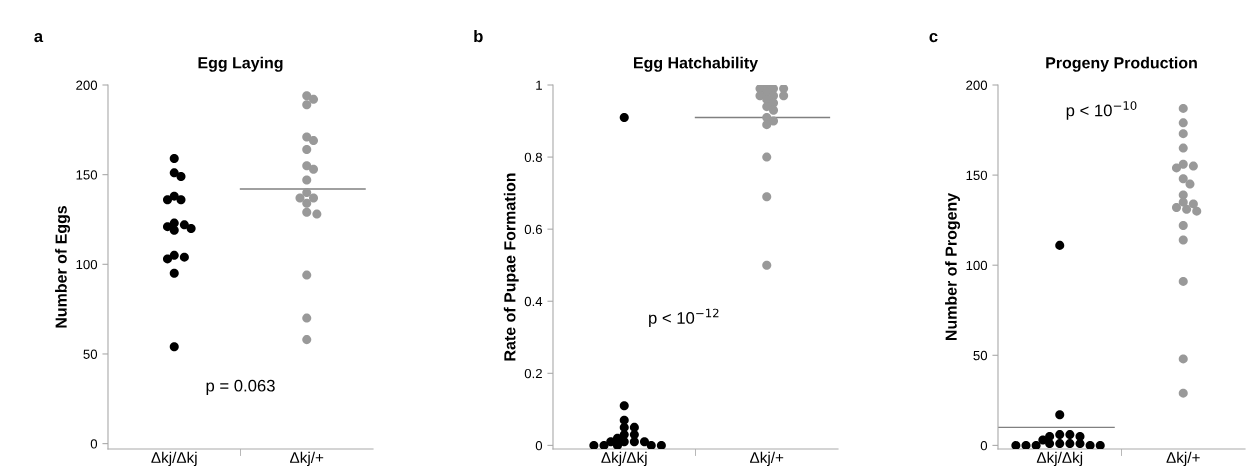 The height and width of the screenshot is (476, 1257). I want to click on annotation: p < 10$^{−10}$, so click(1101, 110).